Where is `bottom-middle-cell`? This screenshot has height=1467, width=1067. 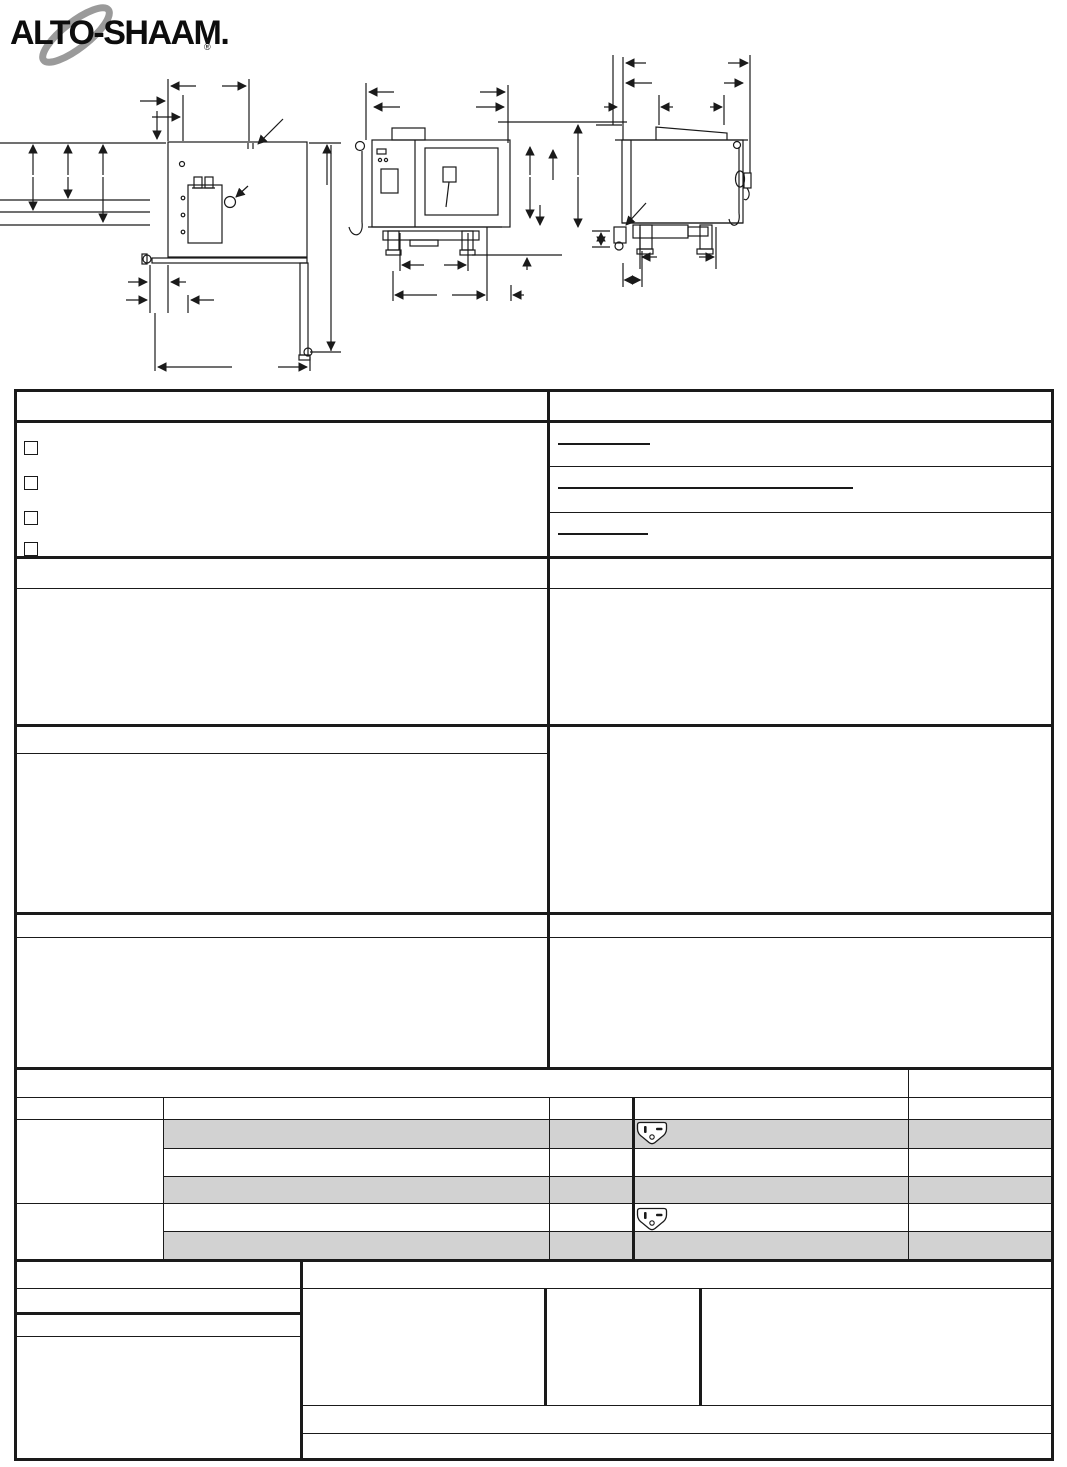
bottom-middle-cell is located at coordinates (622, 1346).